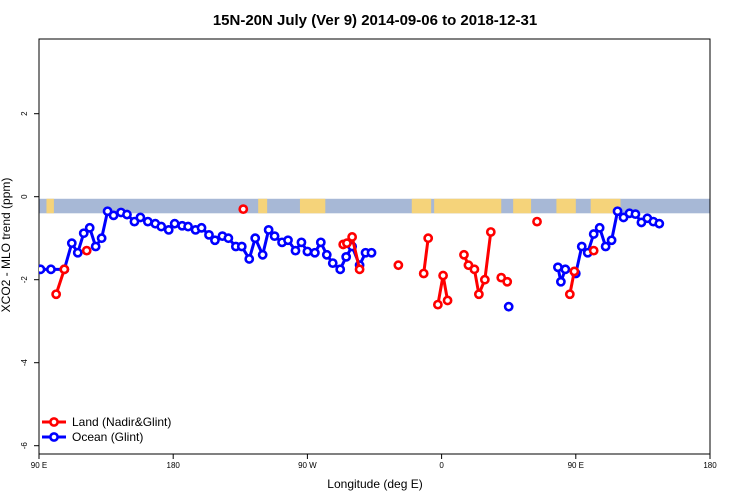  Describe the element at coordinates (6, 245) in the screenshot. I see `y-axis-label: XCO2 - MLO trend (ppm)` at that location.